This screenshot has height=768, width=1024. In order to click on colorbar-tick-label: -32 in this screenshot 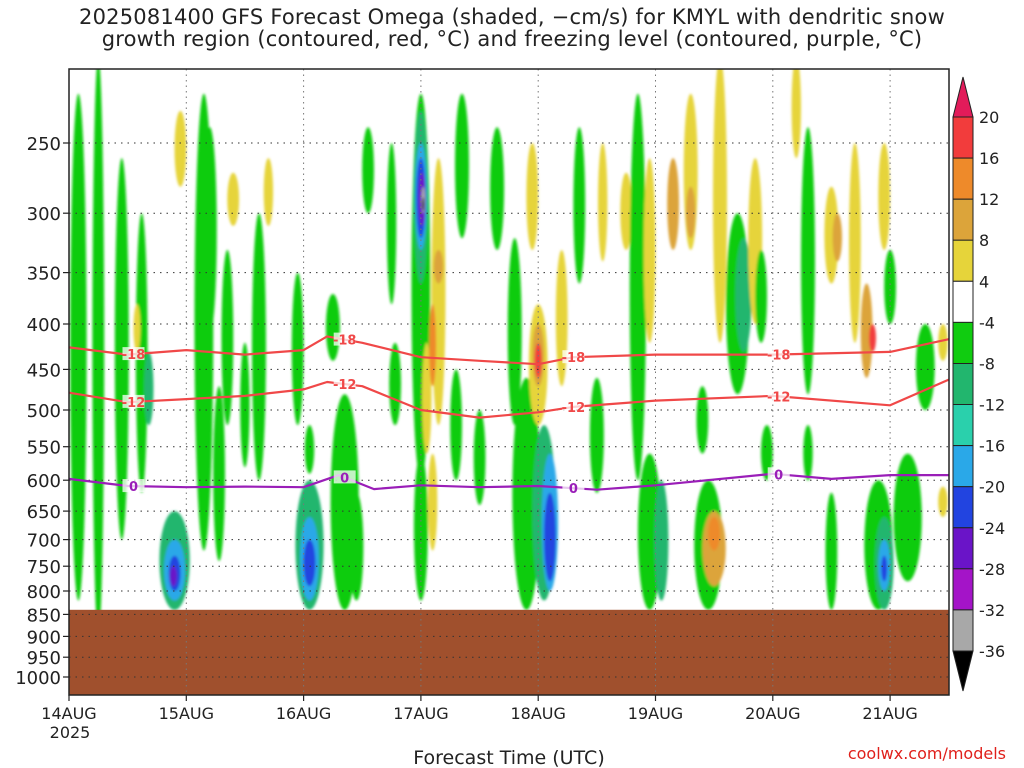, I will do `click(992, 610)`.